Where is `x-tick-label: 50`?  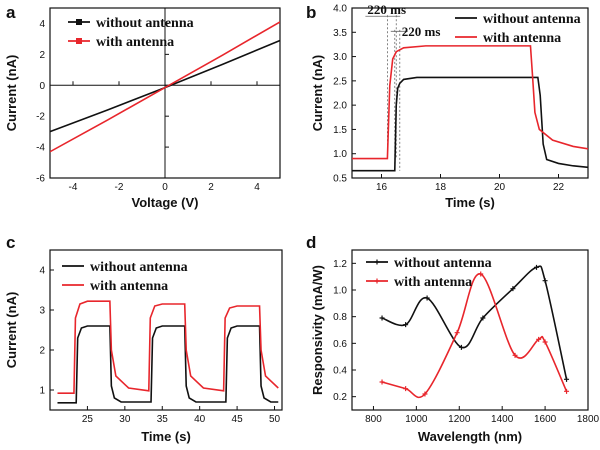 x-tick-label: 50 is located at coordinates (275, 419).